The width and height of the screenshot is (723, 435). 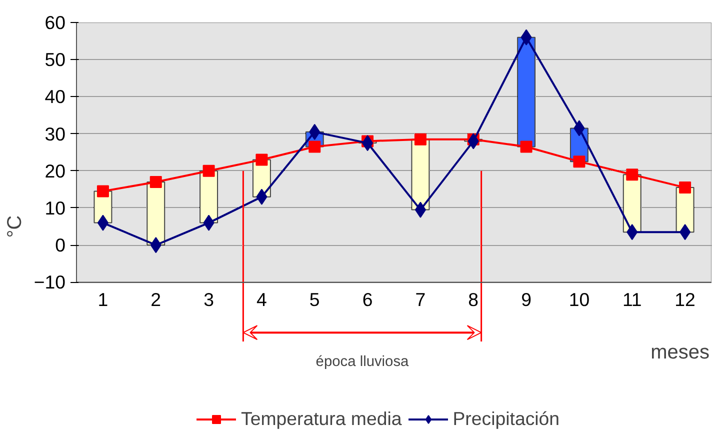 What do you see at coordinates (60, 245) in the screenshot?
I see `y-tick-label: 0` at bounding box center [60, 245].